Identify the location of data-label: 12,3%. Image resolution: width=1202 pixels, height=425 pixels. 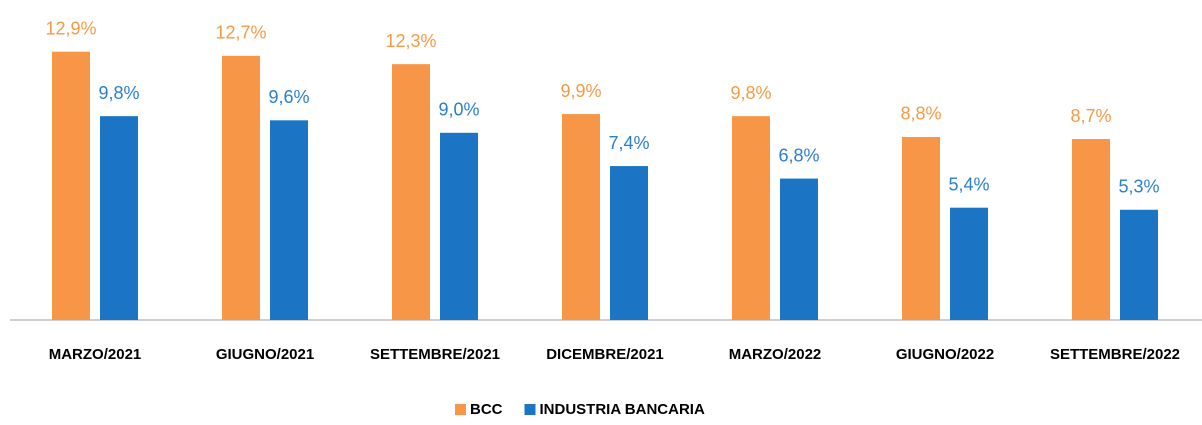
(410, 41).